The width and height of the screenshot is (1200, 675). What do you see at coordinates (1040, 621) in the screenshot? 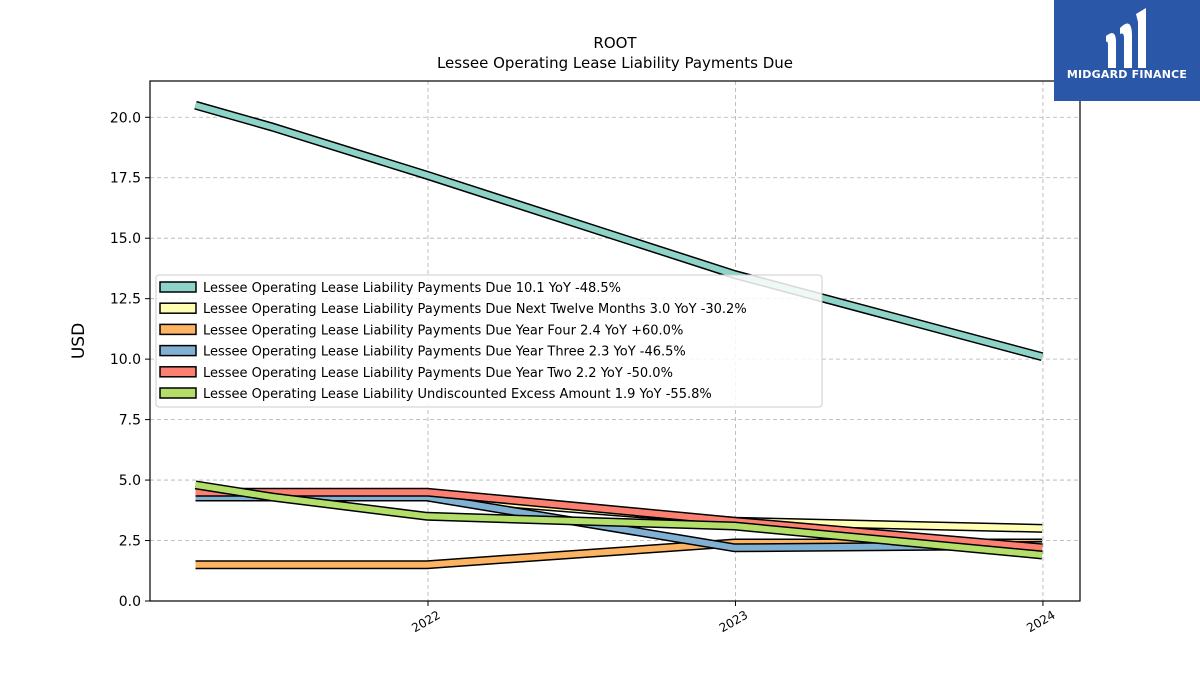
I see `x-tick-label: 2024` at bounding box center [1040, 621].